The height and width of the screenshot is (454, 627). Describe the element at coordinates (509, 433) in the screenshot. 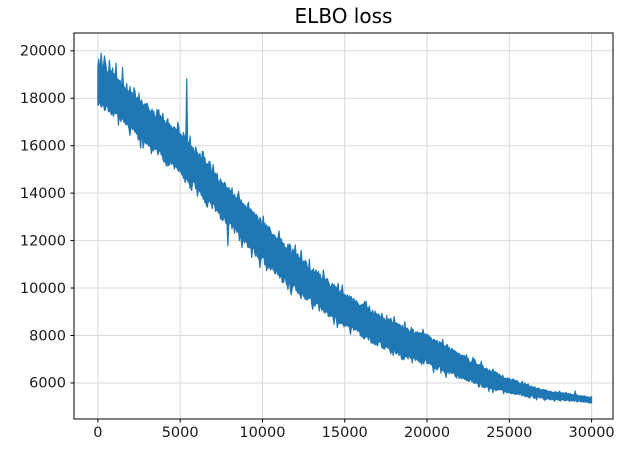

I see `x-tick-label: 25000` at that location.